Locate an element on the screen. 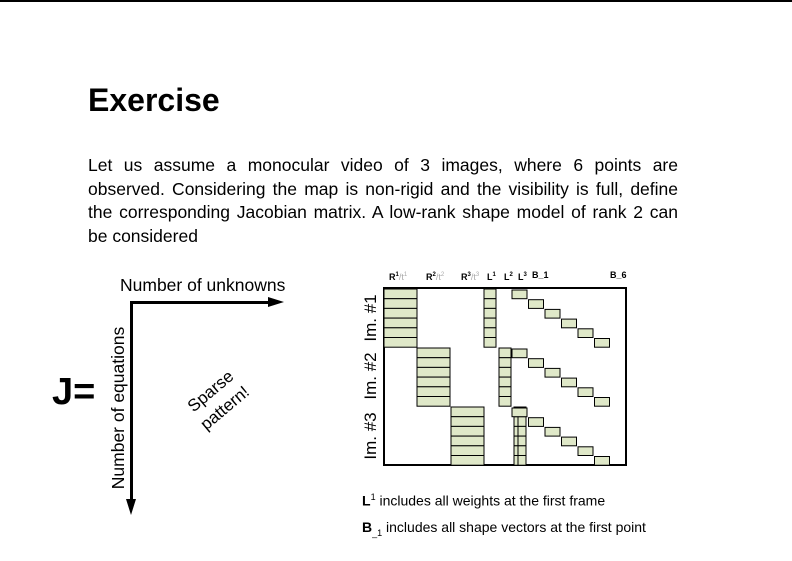 The width and height of the screenshot is (792, 561). row-label-im1: Im. #1 is located at coordinates (370, 318).